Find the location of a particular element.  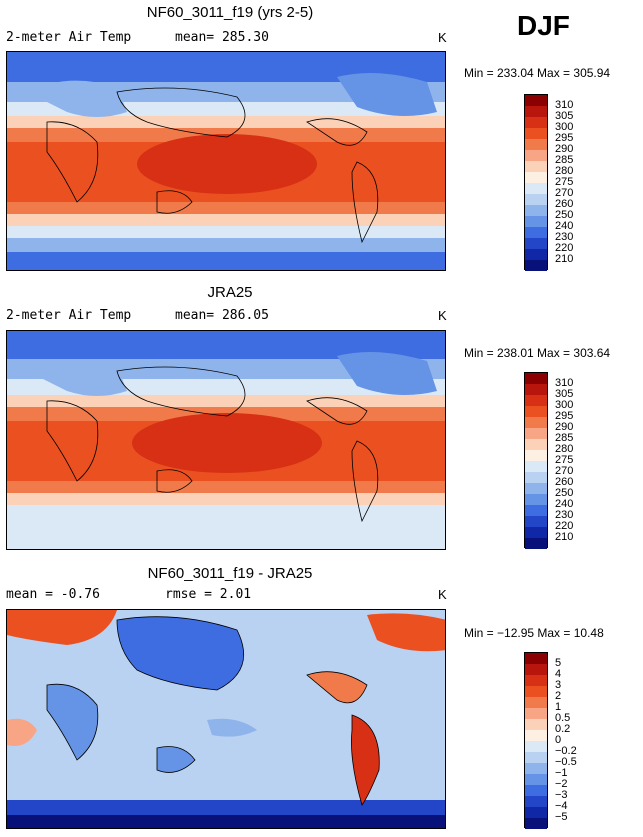

panel2-unit-label: K is located at coordinates (442, 315).